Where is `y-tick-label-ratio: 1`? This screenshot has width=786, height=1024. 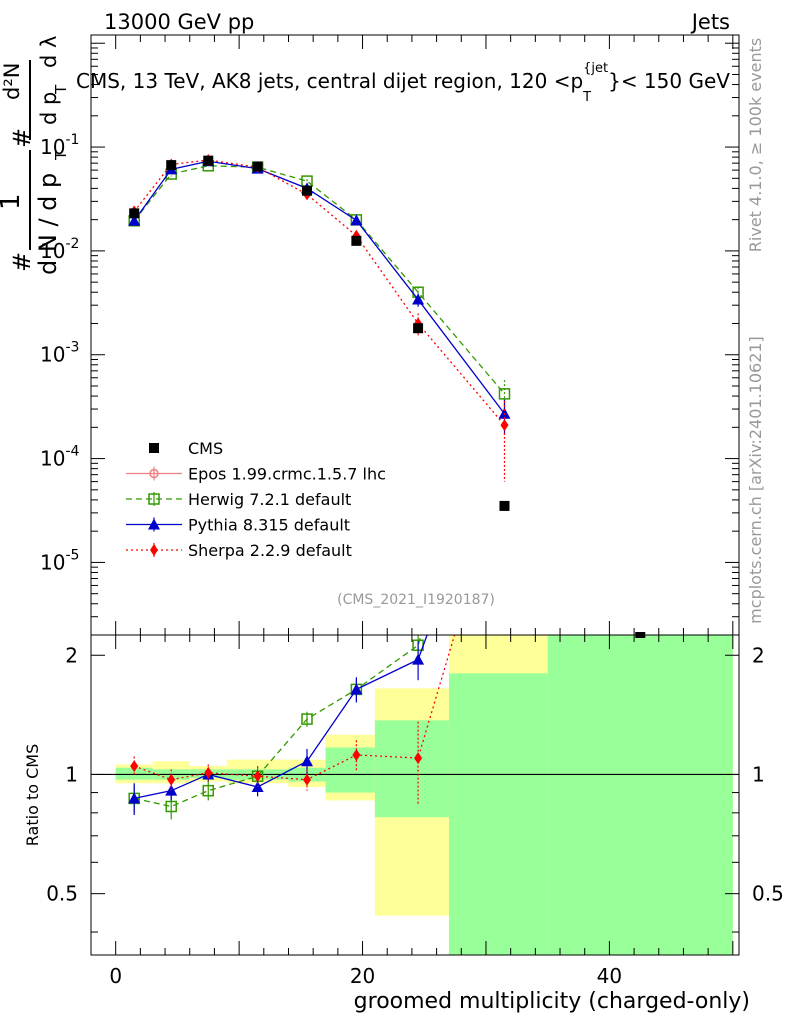
y-tick-label-ratio: 1 is located at coordinates (71, 774).